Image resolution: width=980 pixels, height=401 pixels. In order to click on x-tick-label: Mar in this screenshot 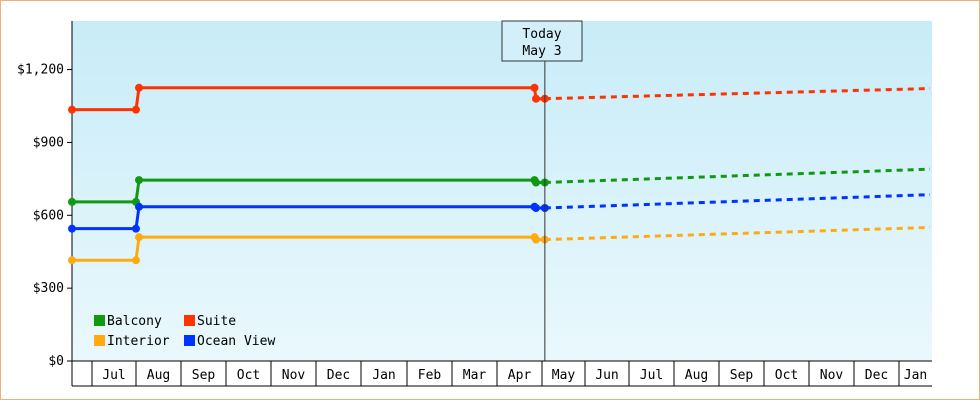, I will do `click(475, 375)`.